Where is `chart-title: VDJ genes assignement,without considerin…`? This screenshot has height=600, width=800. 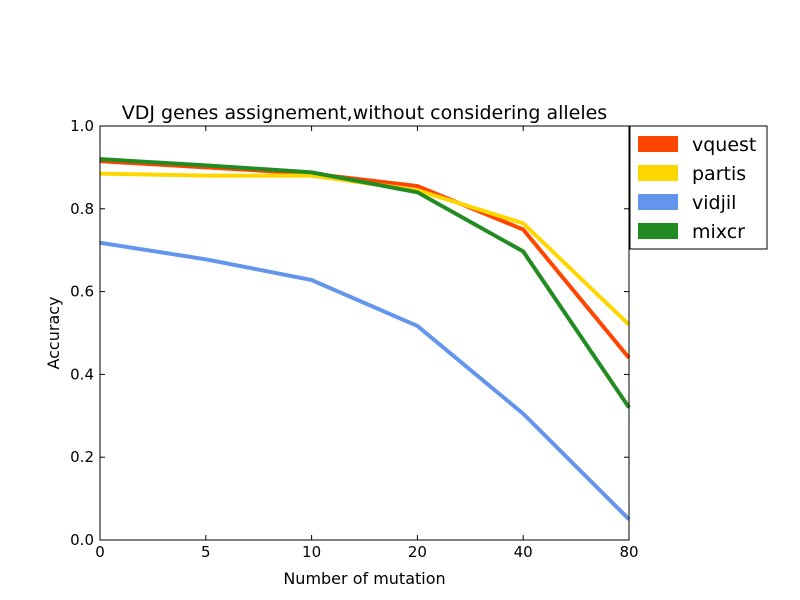 chart-title: VDJ genes assignement,without considerin… is located at coordinates (364, 113).